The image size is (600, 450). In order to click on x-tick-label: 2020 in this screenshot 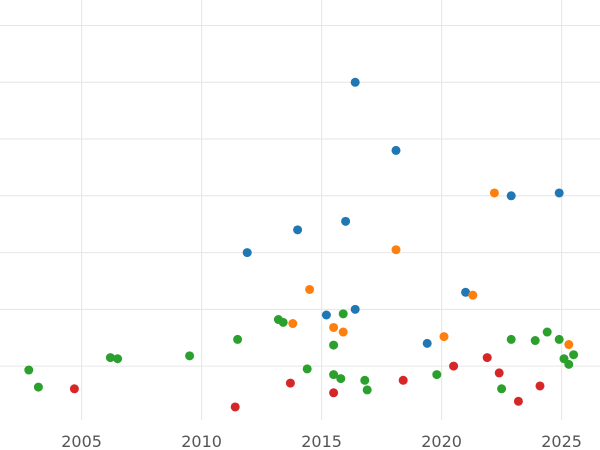, I will do `click(441, 441)`.